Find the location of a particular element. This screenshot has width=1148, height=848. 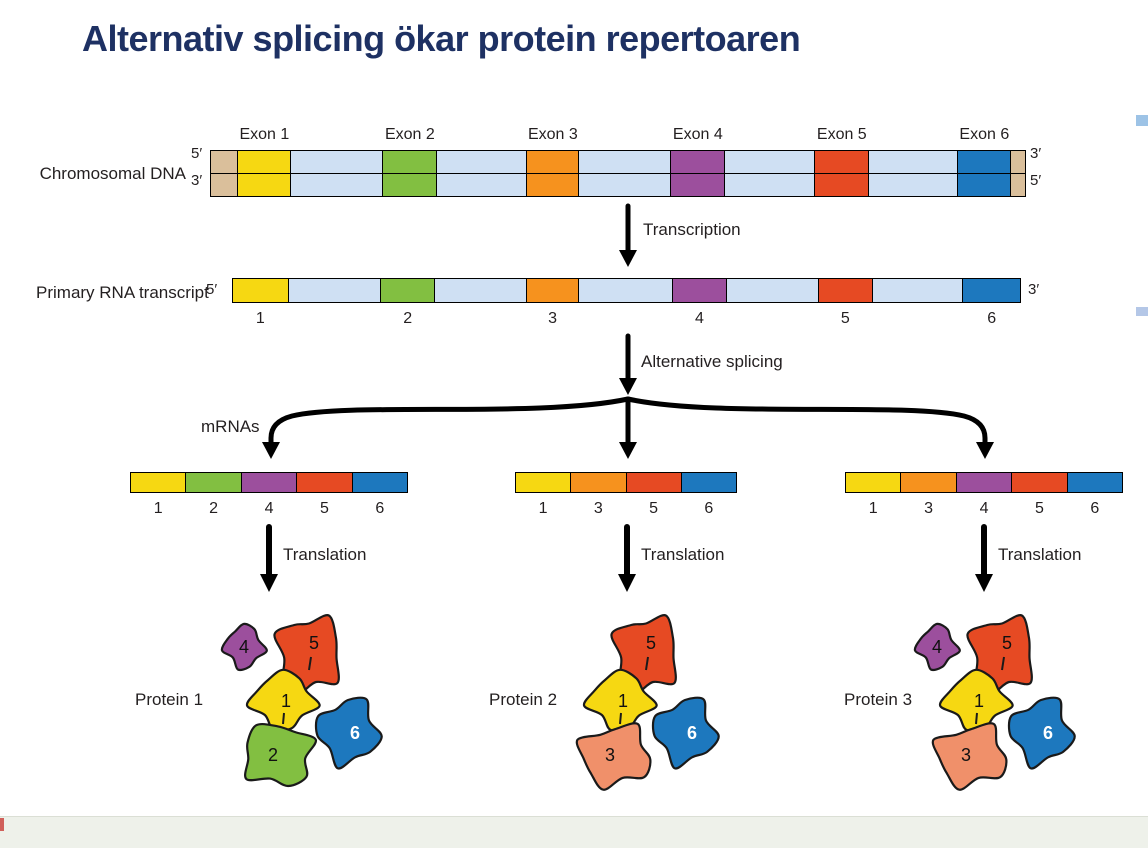

exon-label: Exon 3 is located at coordinates (552, 134).